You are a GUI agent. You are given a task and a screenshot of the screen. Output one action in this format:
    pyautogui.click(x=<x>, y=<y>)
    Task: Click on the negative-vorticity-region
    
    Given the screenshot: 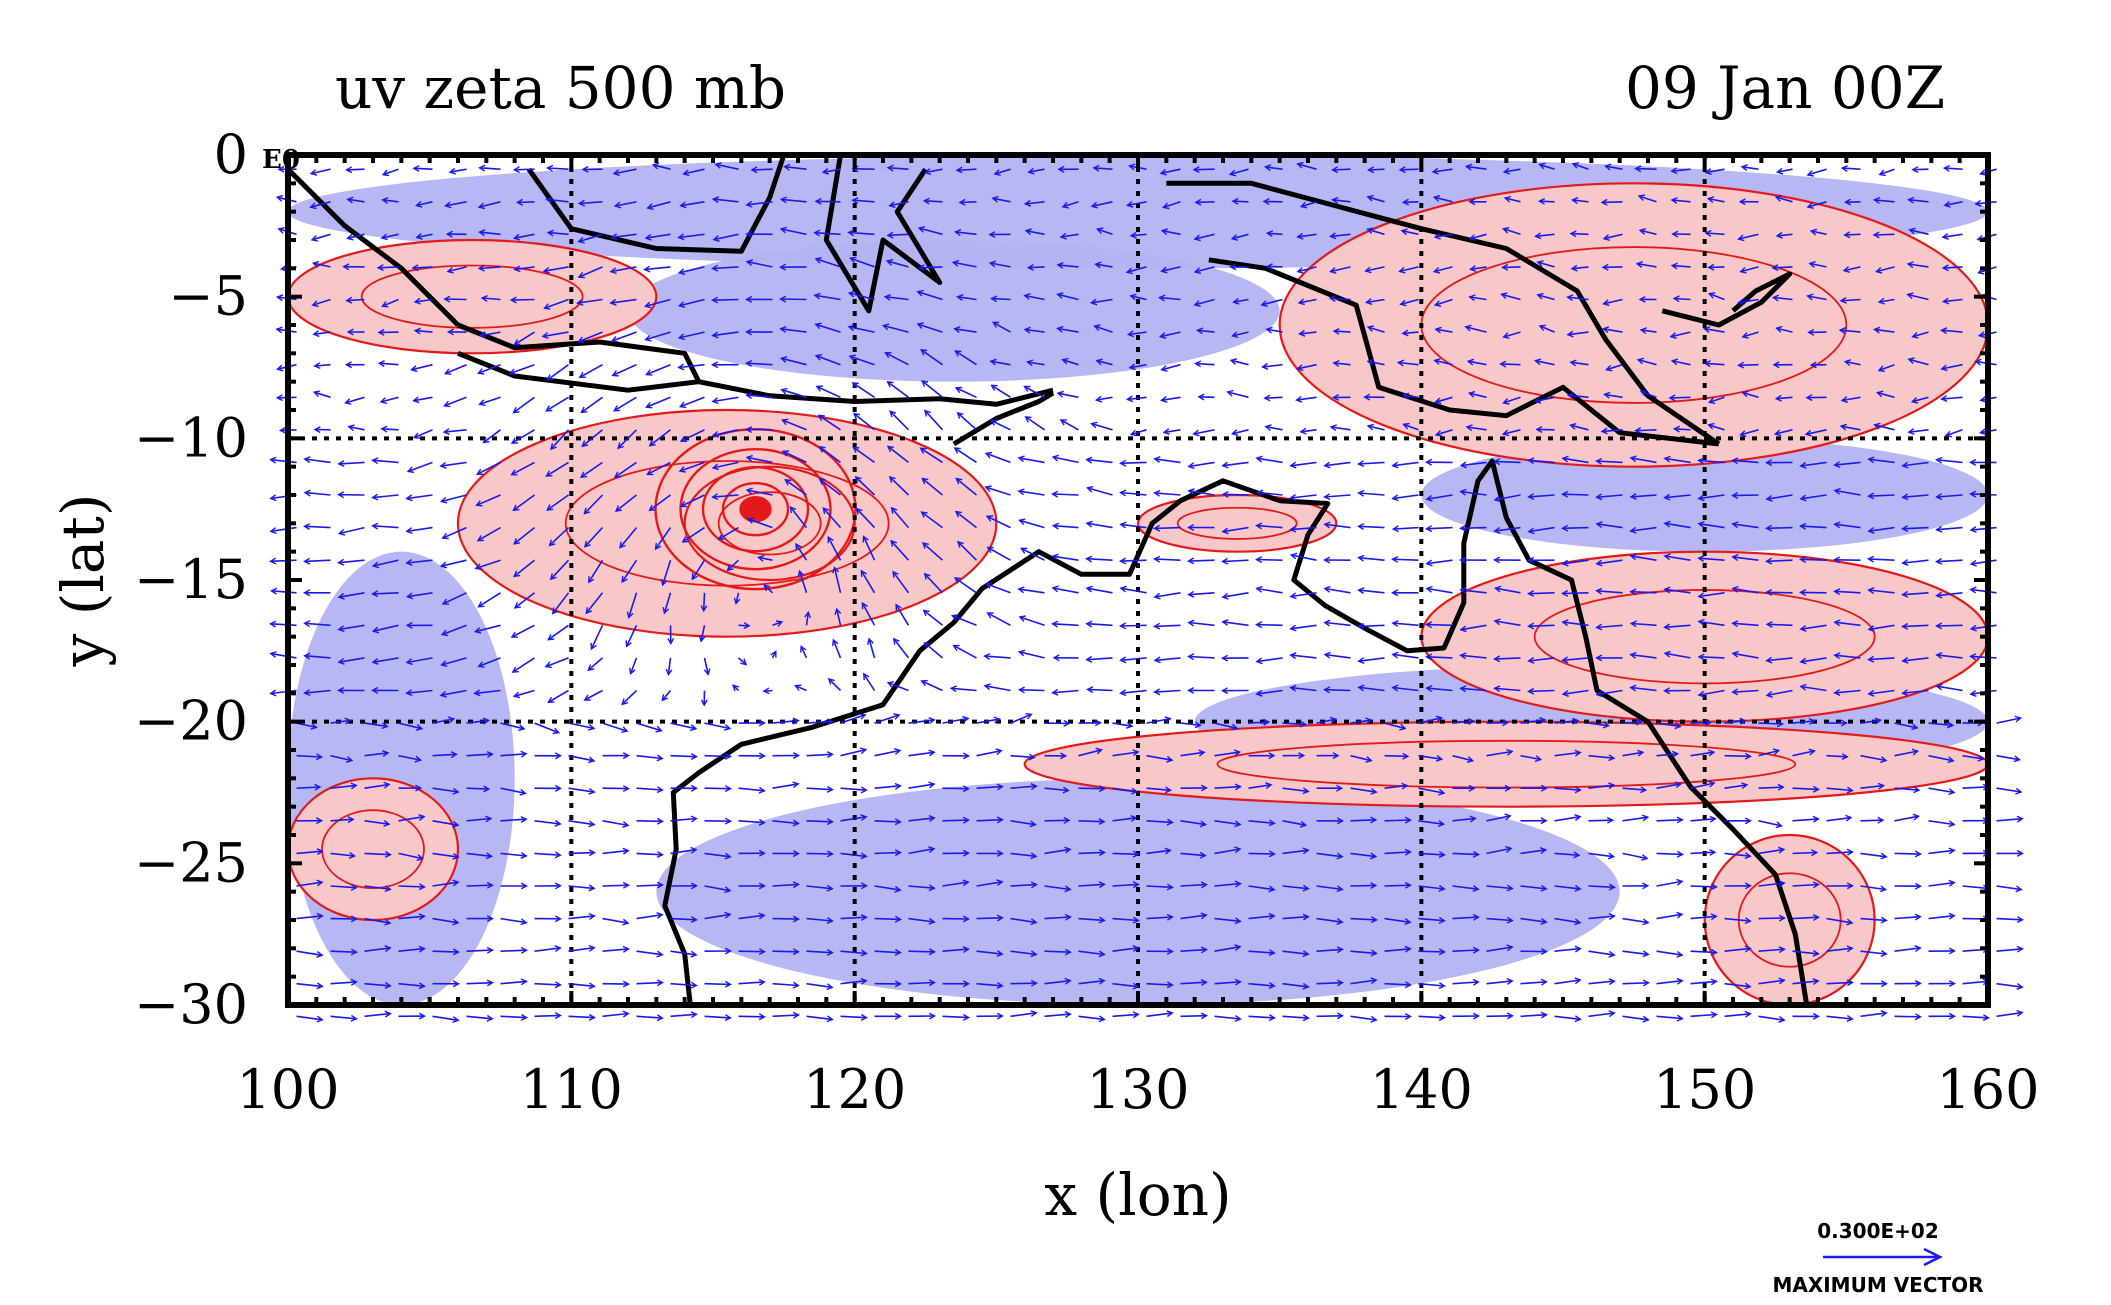 What is the action you would take?
    pyautogui.click(x=954, y=311)
    